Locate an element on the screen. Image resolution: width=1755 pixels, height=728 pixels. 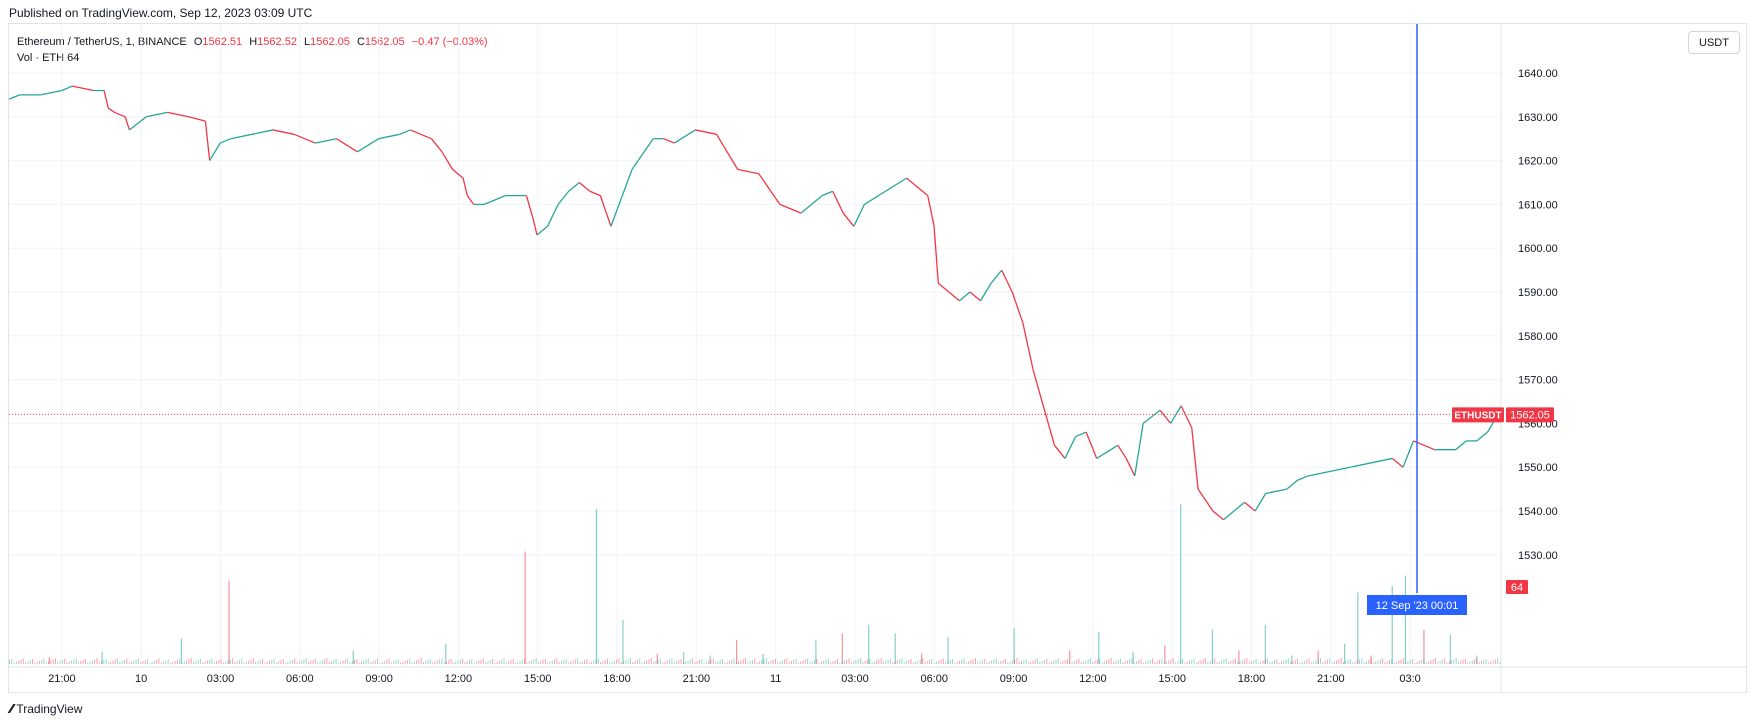
y-tick-label: 1580.00 is located at coordinates (1538, 337).